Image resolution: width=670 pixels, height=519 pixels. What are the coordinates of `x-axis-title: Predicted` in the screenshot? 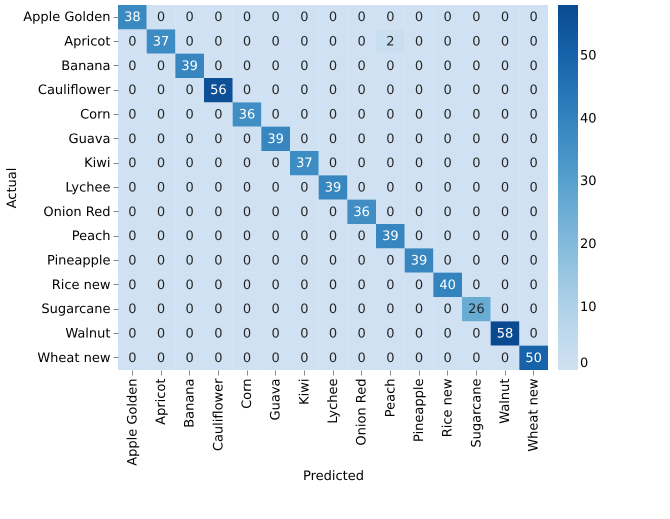 It's located at (333, 476).